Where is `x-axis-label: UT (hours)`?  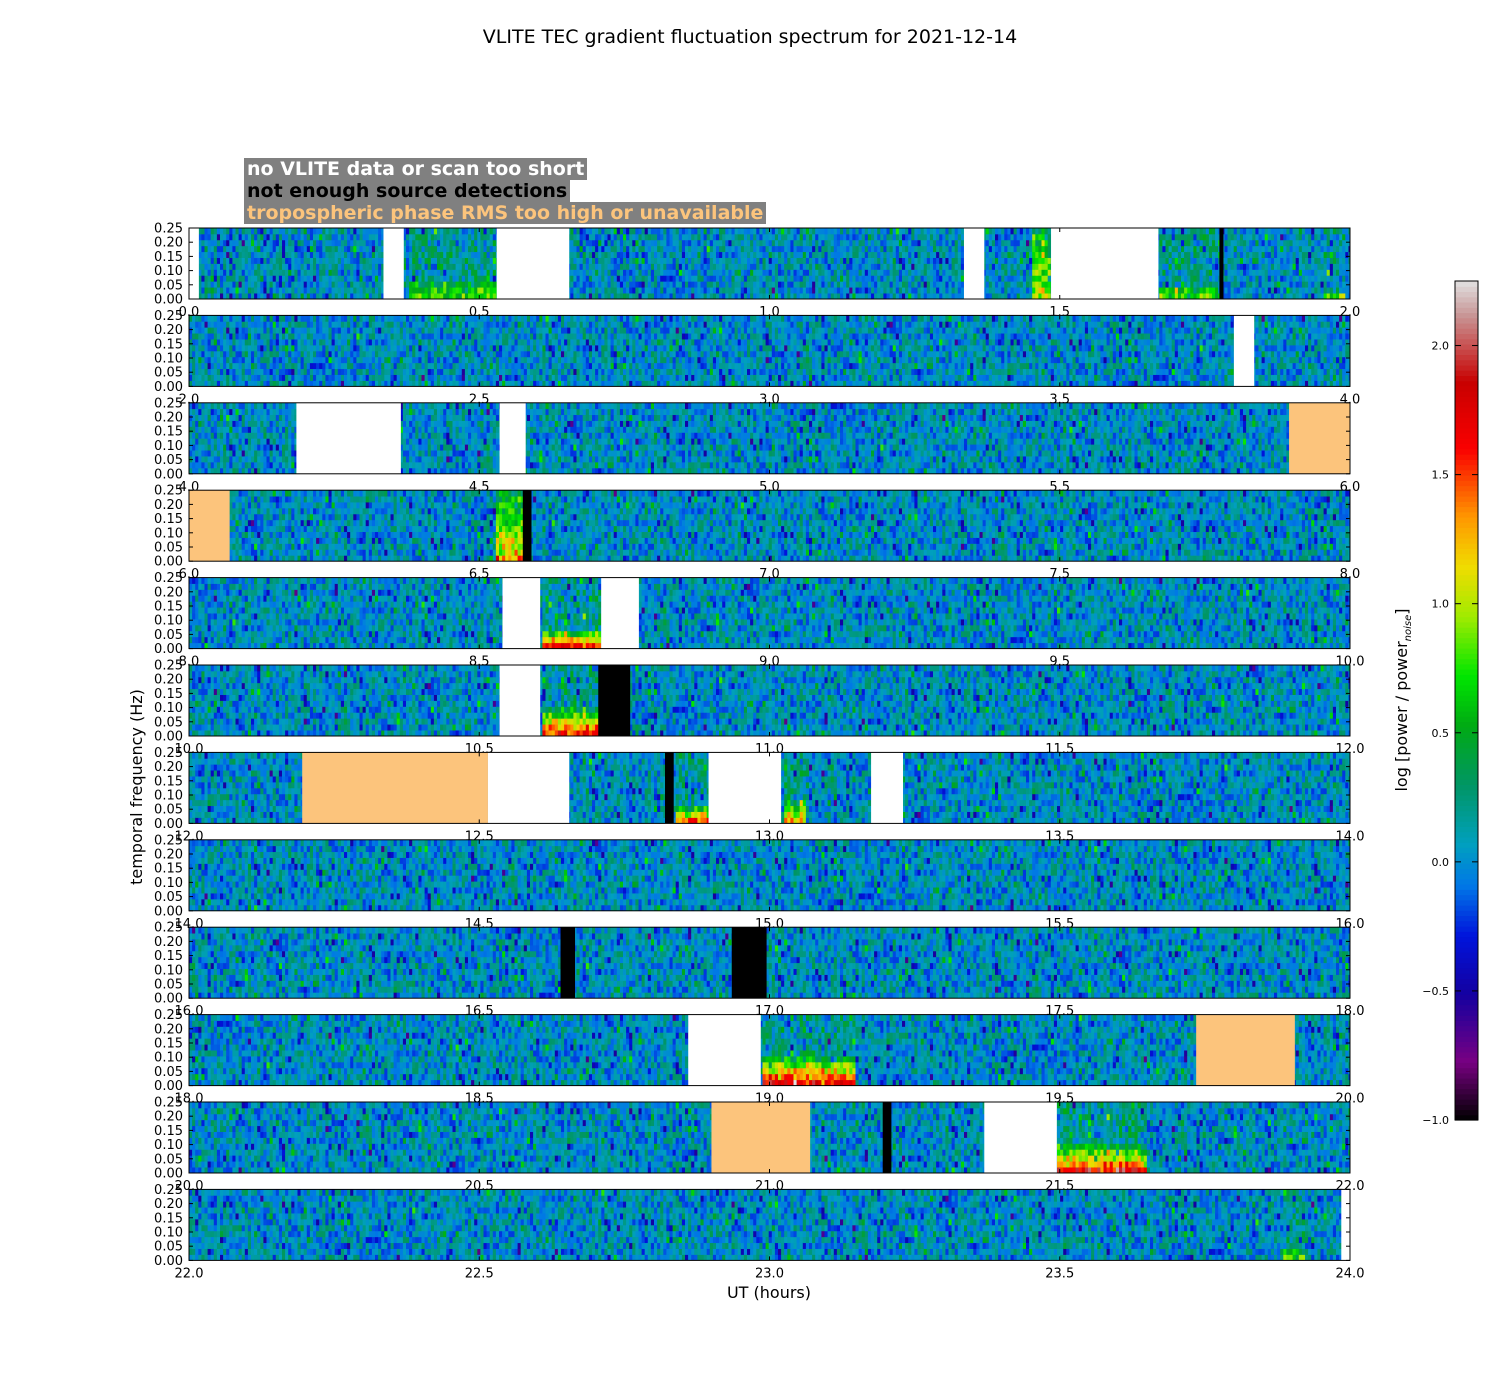 x-axis-label: UT (hours) is located at coordinates (769, 1292).